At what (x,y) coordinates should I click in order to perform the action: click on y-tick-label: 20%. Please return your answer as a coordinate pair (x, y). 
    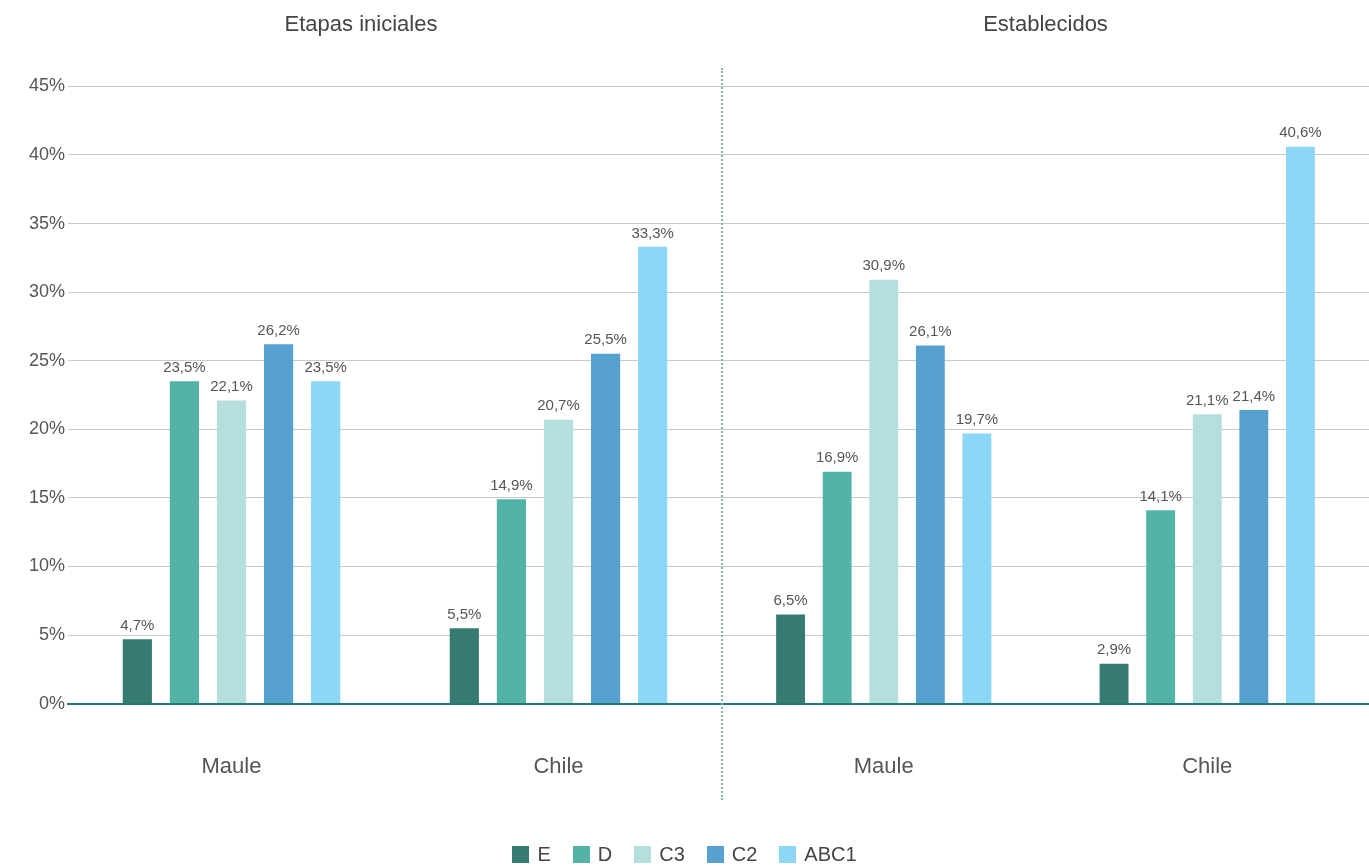
    Looking at the image, I should click on (46, 428).